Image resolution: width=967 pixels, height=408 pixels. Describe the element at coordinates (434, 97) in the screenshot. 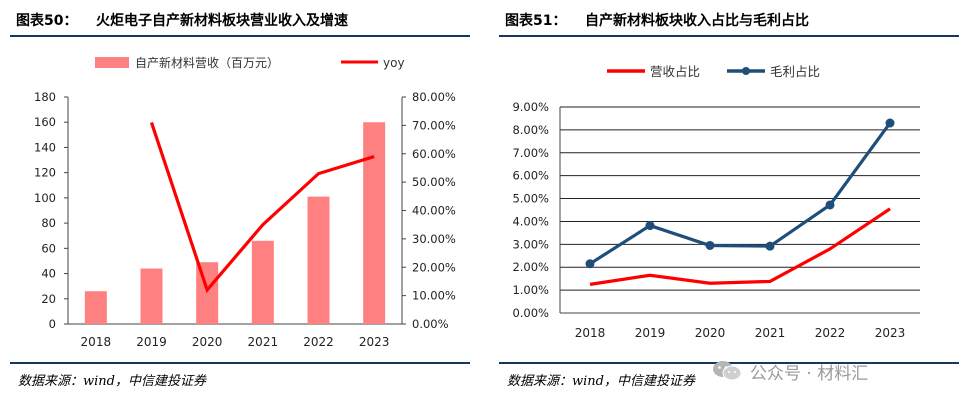

I see `right-y-tick-label: 80.00%` at that location.